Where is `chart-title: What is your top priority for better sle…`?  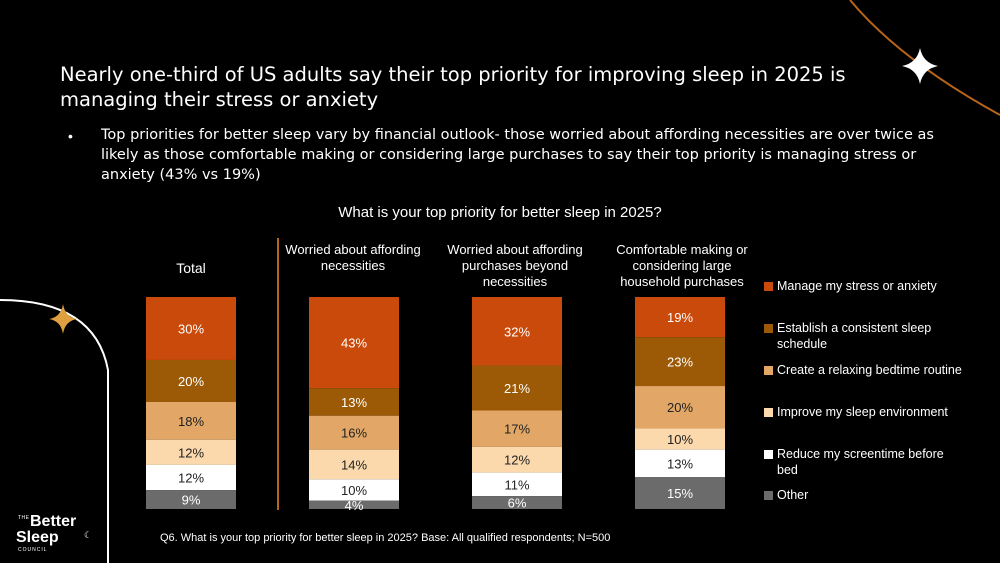 chart-title: What is your top priority for better sle… is located at coordinates (500, 212).